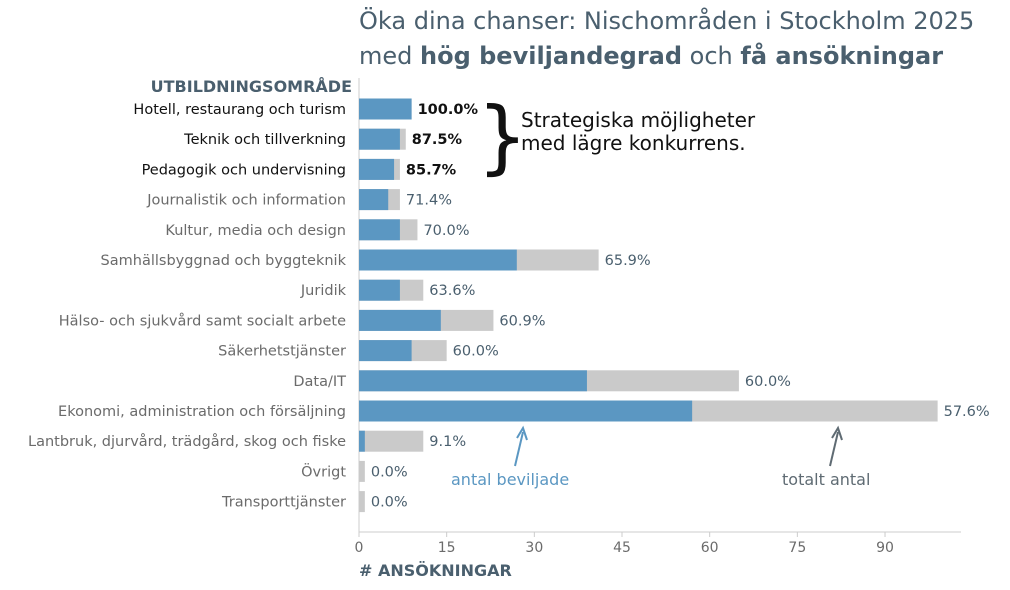 Image resolution: width=1010 pixels, height=590 pixels. Describe the element at coordinates (282, 352) in the screenshot. I see `category-label-8: Säkerhetstjänster` at that location.